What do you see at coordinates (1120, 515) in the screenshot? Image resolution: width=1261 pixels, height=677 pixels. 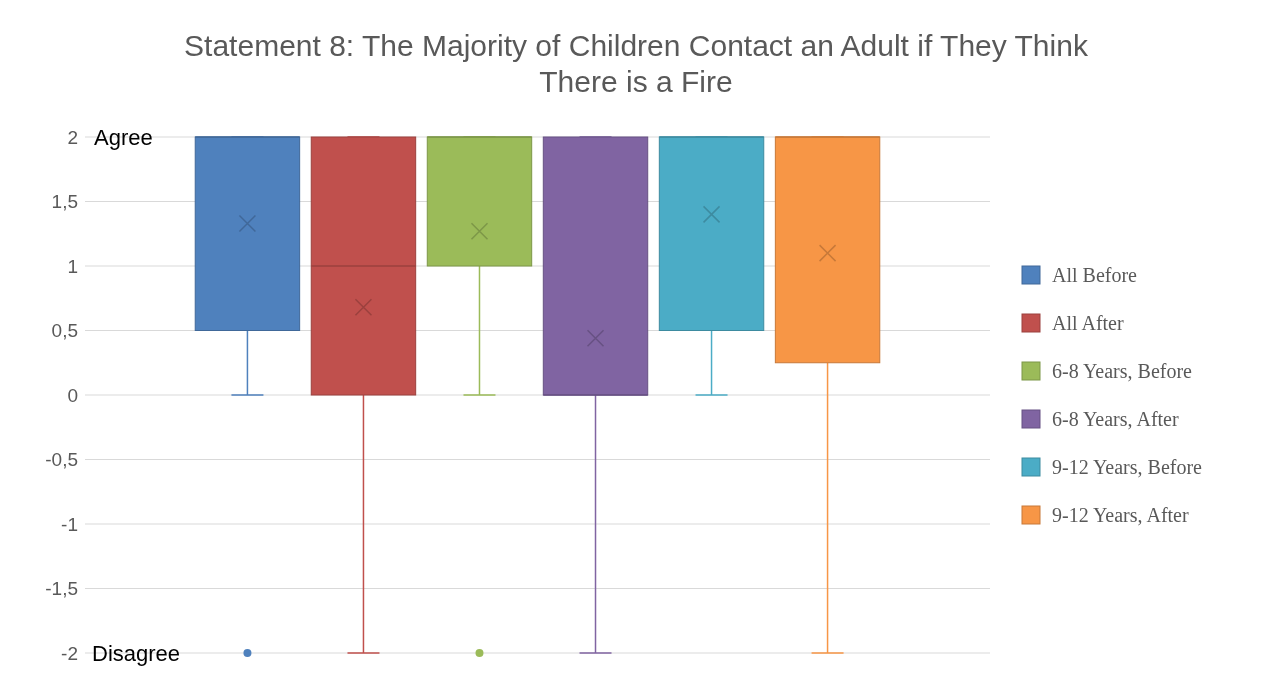 I see `legend-label: 9-12 Years, After` at bounding box center [1120, 515].